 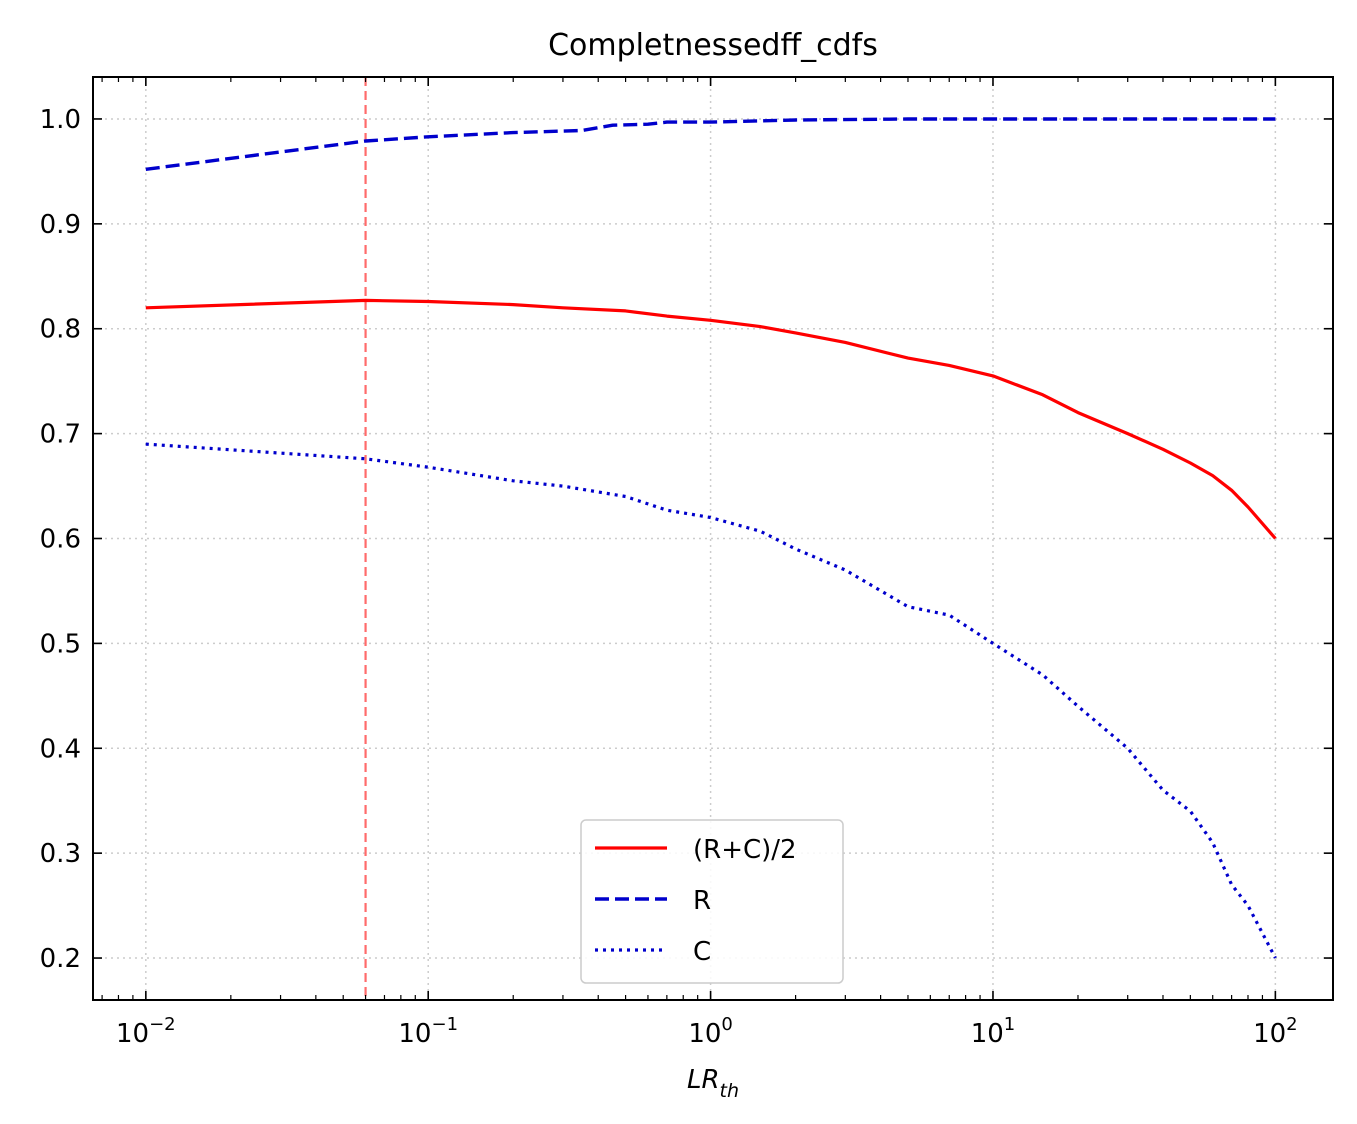 What do you see at coordinates (710, 144) in the screenshot?
I see `series-line-dashed` at bounding box center [710, 144].